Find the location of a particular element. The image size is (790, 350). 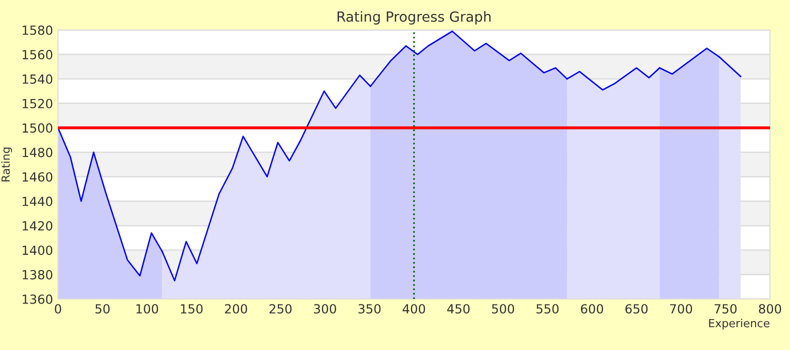

y-tick-label: 1540 is located at coordinates (37, 79).